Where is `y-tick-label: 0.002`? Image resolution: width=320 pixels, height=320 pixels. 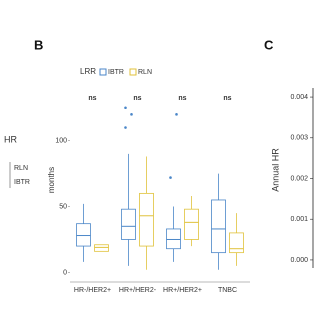
y-tick-label: 0.002 is located at coordinates (299, 178).